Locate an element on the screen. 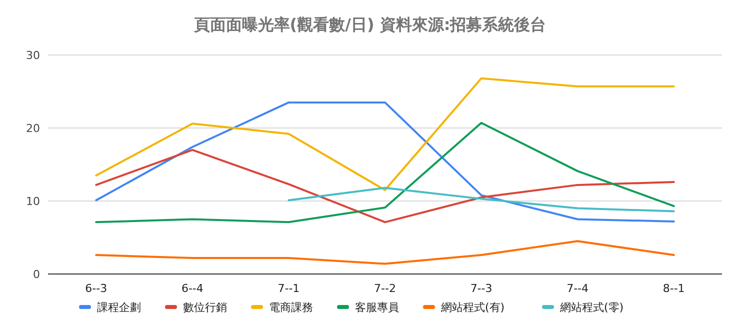  x-tick-label: 6--3 is located at coordinates (96, 288).